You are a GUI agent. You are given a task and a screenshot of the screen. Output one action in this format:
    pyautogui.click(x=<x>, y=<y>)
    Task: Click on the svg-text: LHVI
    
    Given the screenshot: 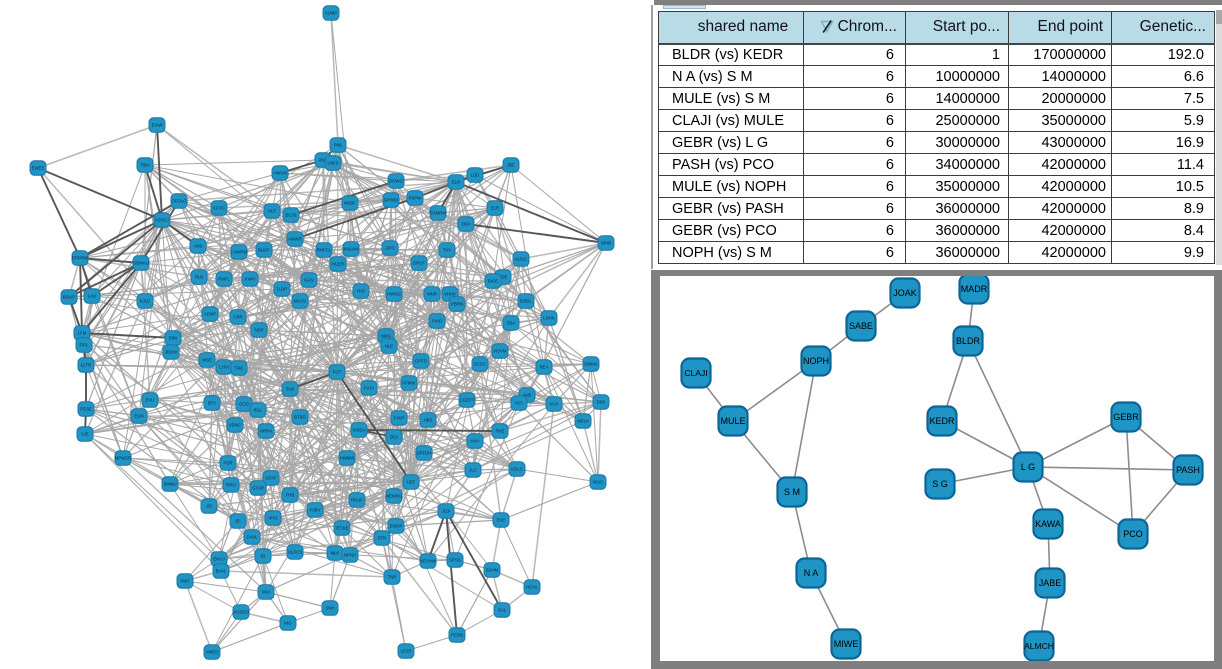 What is the action you would take?
    pyautogui.click(x=224, y=367)
    